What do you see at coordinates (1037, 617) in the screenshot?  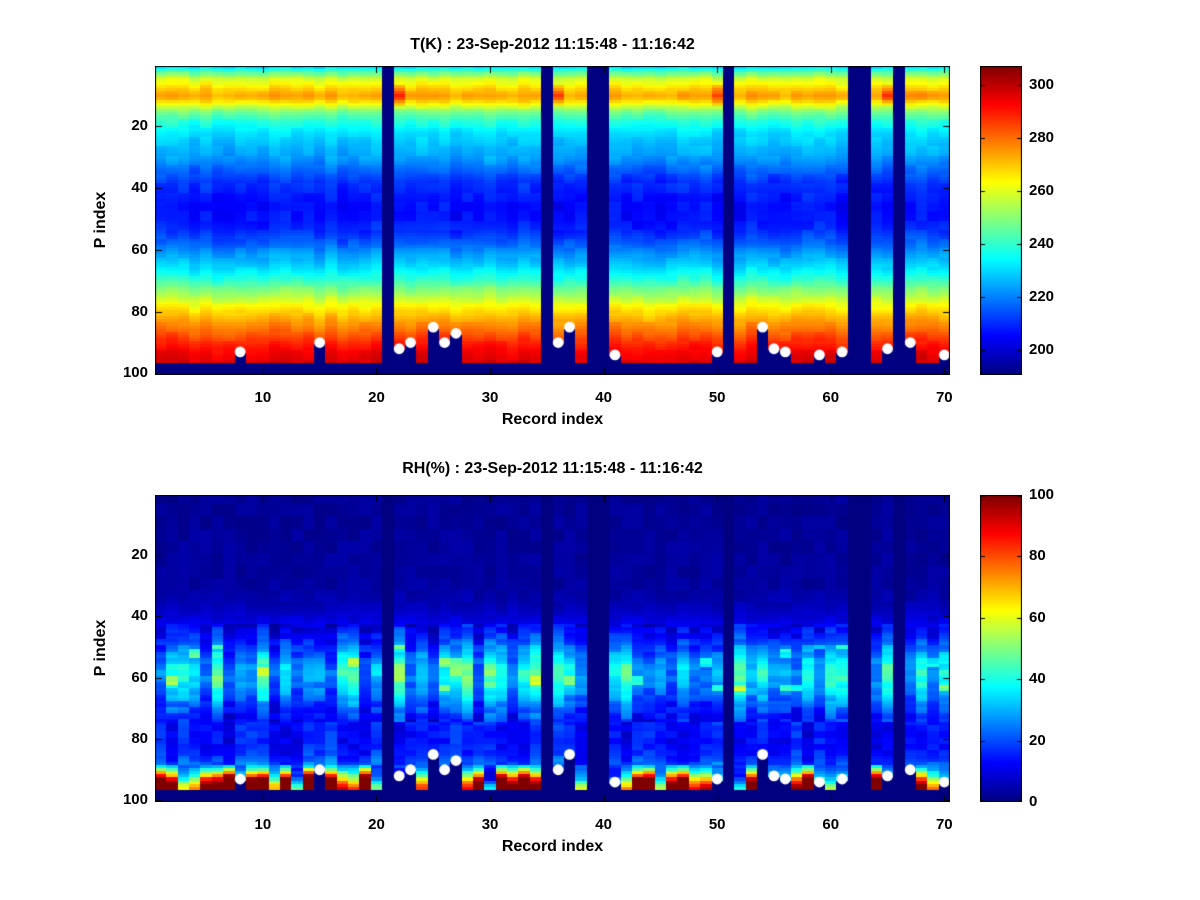 I see `colorbar-tick-label: 60` at bounding box center [1037, 617].